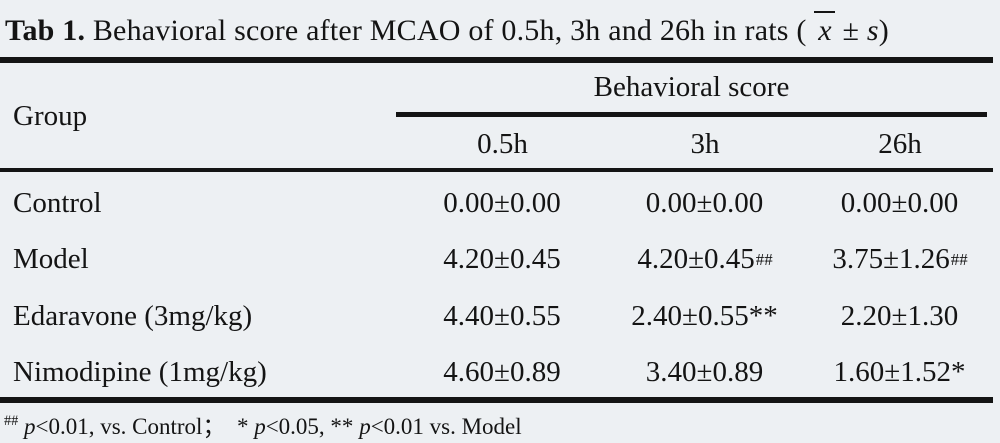 Image resolution: width=1000 pixels, height=443 pixels. I want to click on top-rule, so click(496, 60).